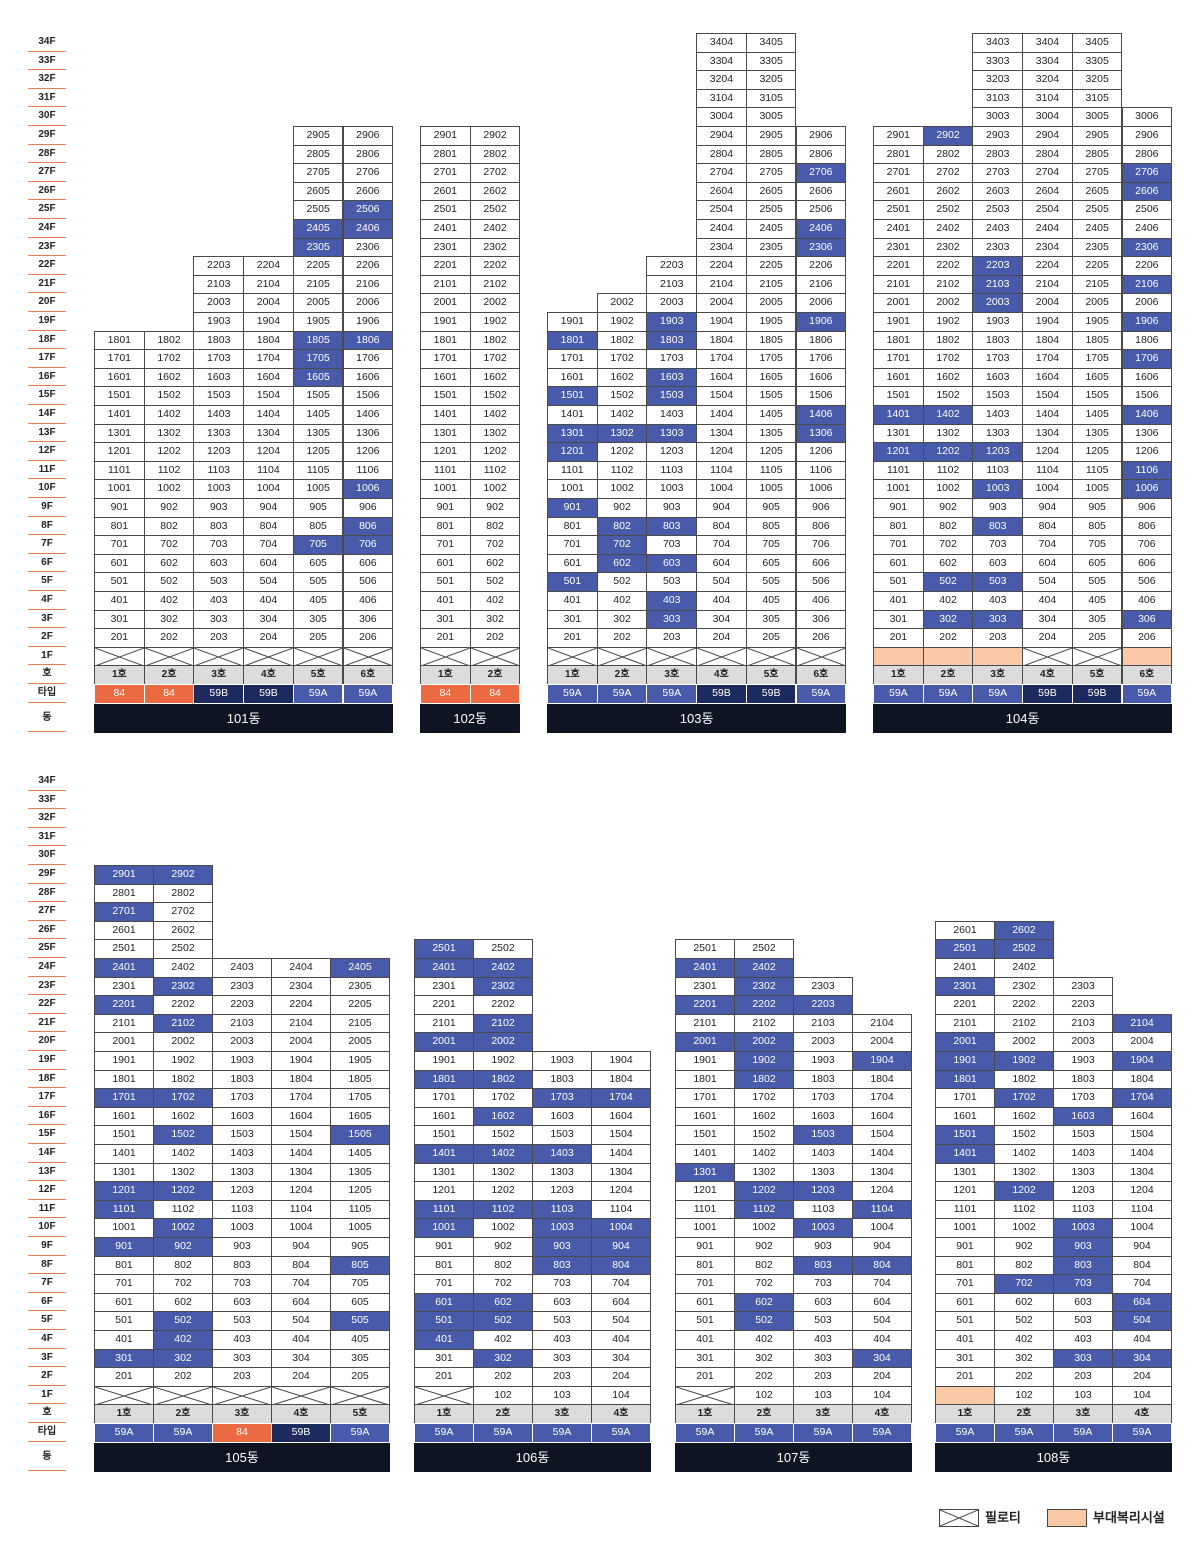  I want to click on unit-cell: 705, so click(1097, 545).